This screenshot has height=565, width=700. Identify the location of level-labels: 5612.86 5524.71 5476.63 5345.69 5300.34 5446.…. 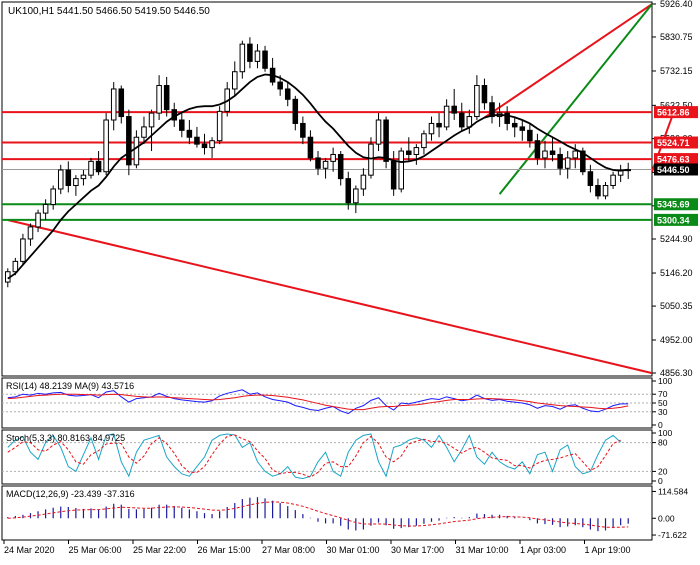
(676, 166).